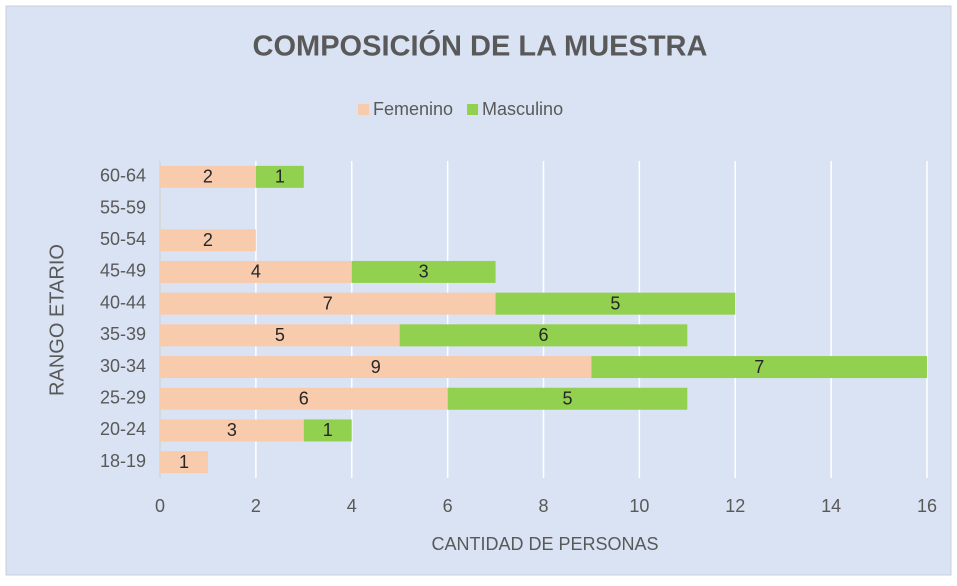 Image resolution: width=957 pixels, height=586 pixels. I want to click on data-label: 4, so click(256, 272).